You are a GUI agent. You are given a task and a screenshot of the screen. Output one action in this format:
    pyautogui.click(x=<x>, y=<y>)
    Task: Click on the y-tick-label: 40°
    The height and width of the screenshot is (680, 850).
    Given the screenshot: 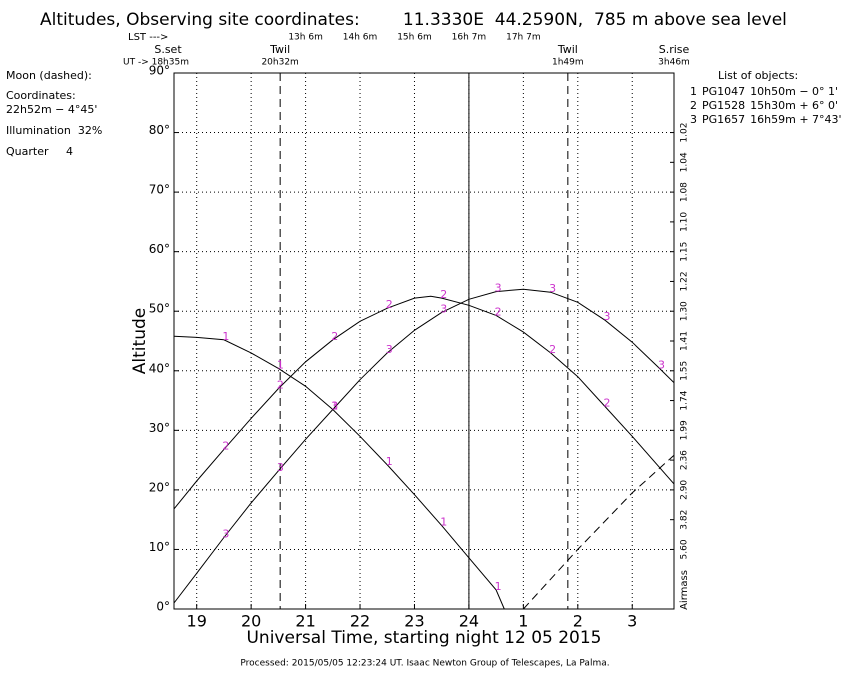 What is the action you would take?
    pyautogui.click(x=159, y=368)
    